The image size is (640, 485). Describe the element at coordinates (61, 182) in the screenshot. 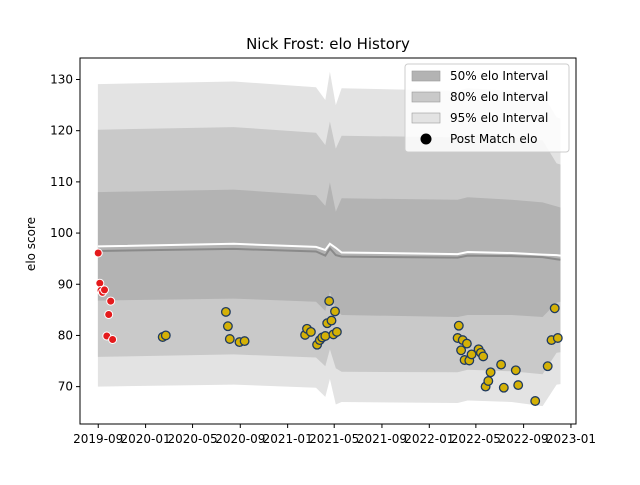

I see `y-tick-label: 110` at that location.